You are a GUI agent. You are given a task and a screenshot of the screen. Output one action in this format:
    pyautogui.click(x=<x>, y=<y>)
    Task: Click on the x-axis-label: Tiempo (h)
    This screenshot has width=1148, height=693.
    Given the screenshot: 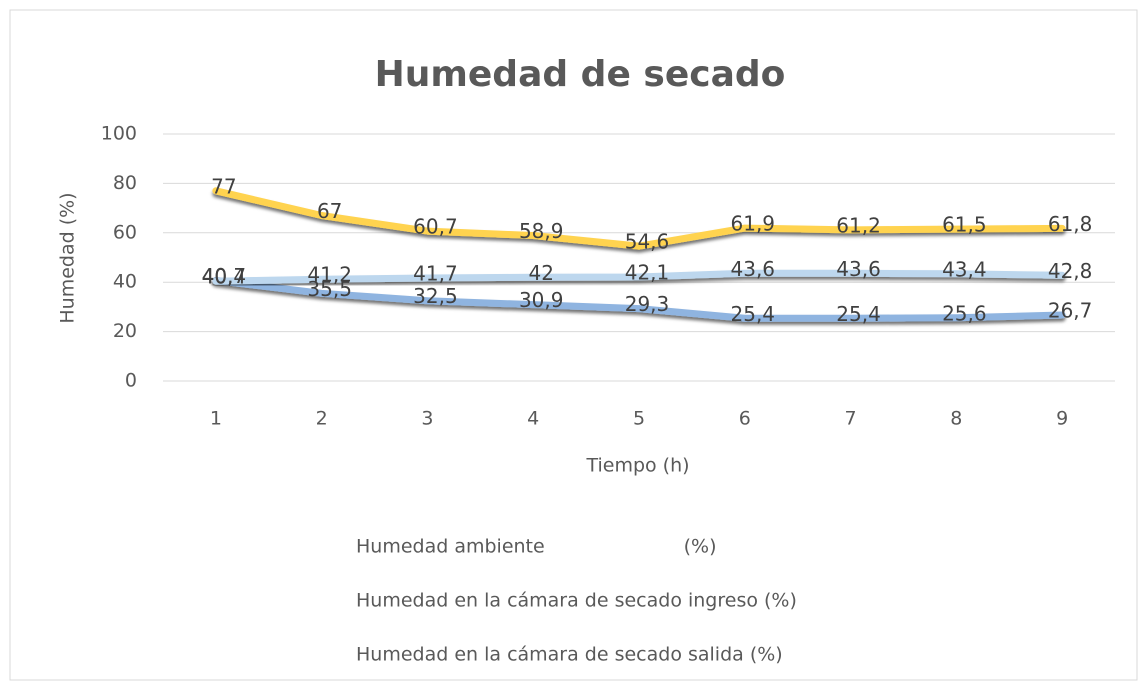 What is the action you would take?
    pyautogui.click(x=637, y=466)
    